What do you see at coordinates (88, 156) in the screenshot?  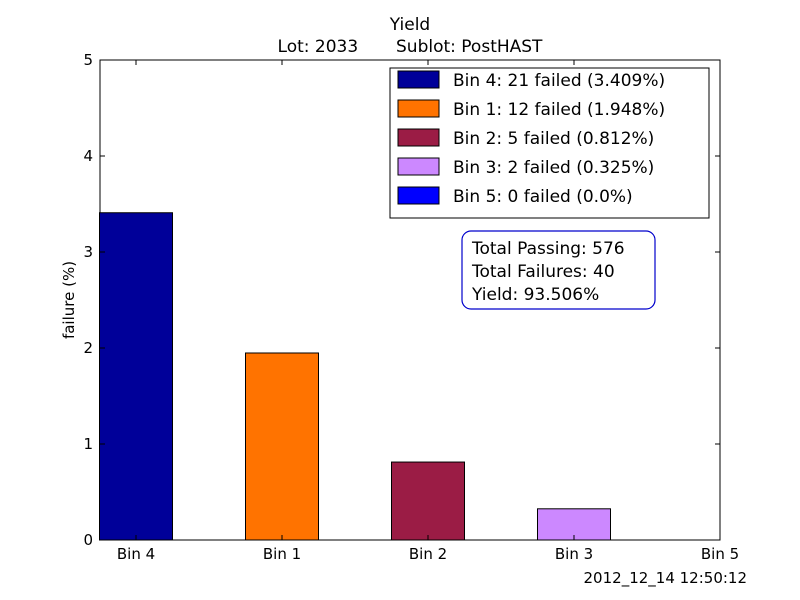 I see `y-tick-label: 4` at bounding box center [88, 156].